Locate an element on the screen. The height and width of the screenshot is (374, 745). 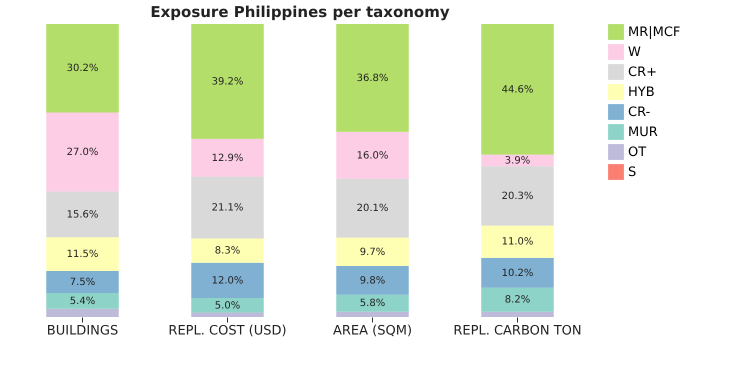
data-label: 3.9% is located at coordinates (517, 160).